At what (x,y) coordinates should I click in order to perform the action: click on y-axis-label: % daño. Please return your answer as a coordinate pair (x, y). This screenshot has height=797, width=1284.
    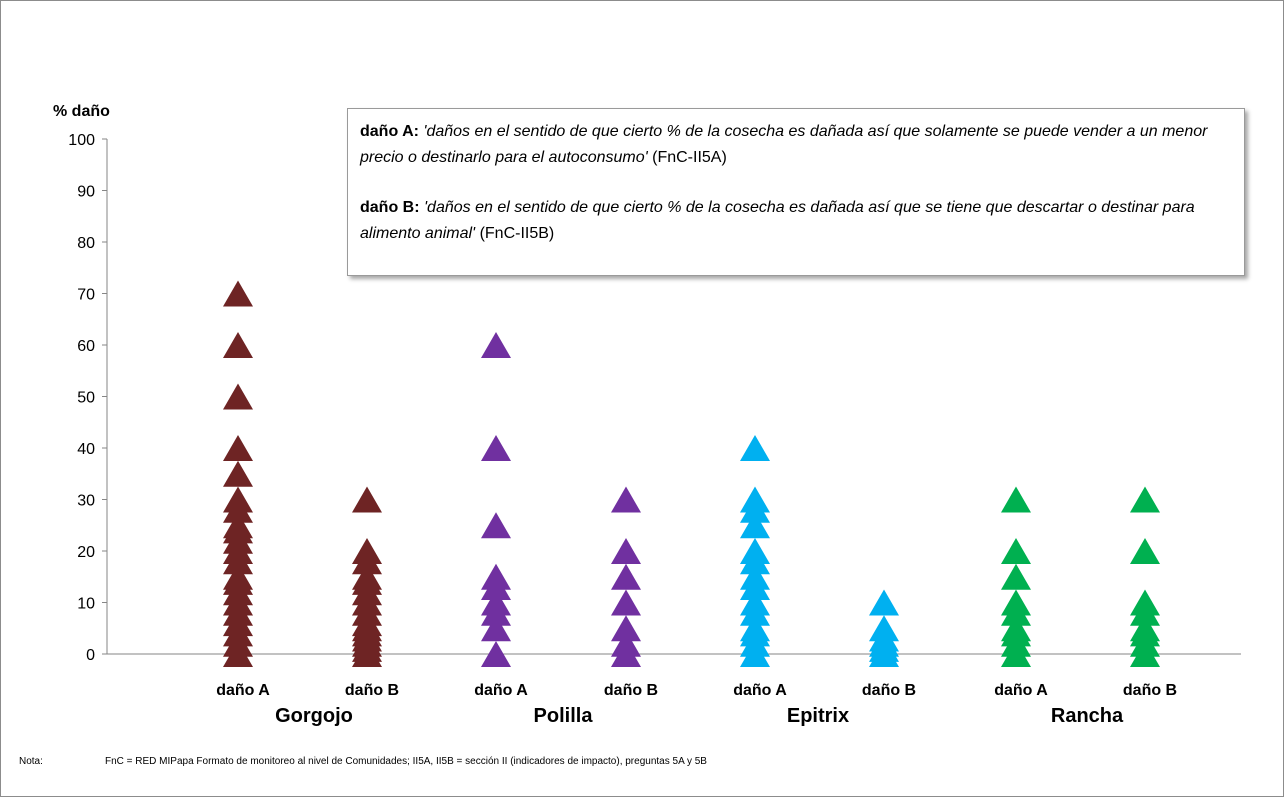
    Looking at the image, I should click on (81, 111).